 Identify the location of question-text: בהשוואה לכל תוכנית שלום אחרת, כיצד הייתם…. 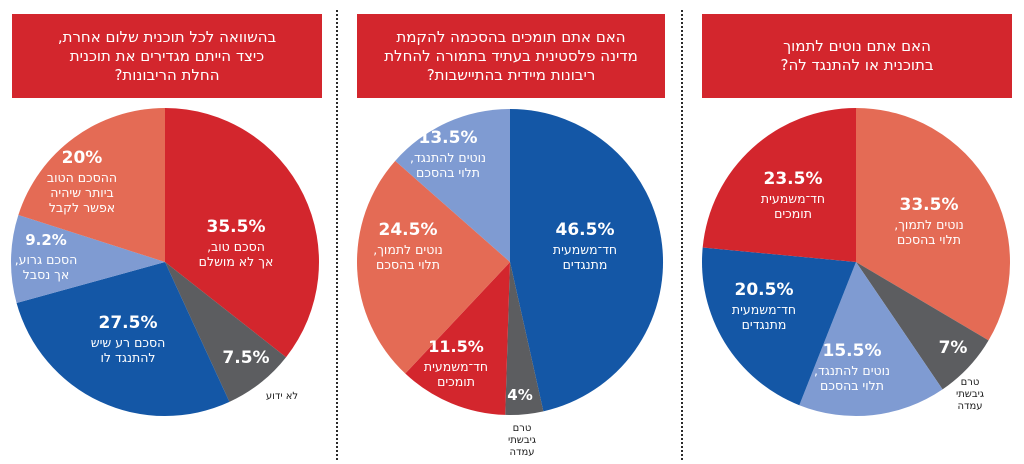
(167, 56).